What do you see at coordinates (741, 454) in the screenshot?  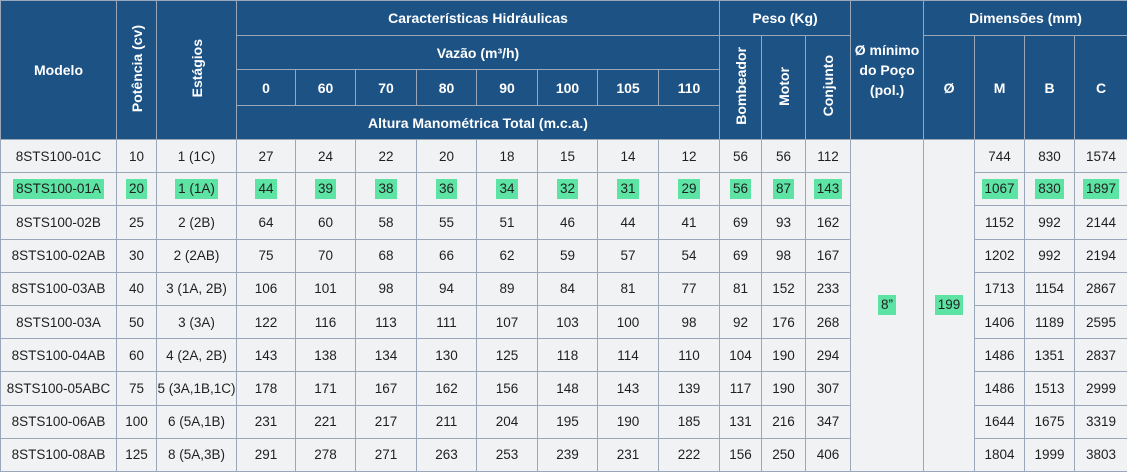 I see `cell-bombeador: 156` at bounding box center [741, 454].